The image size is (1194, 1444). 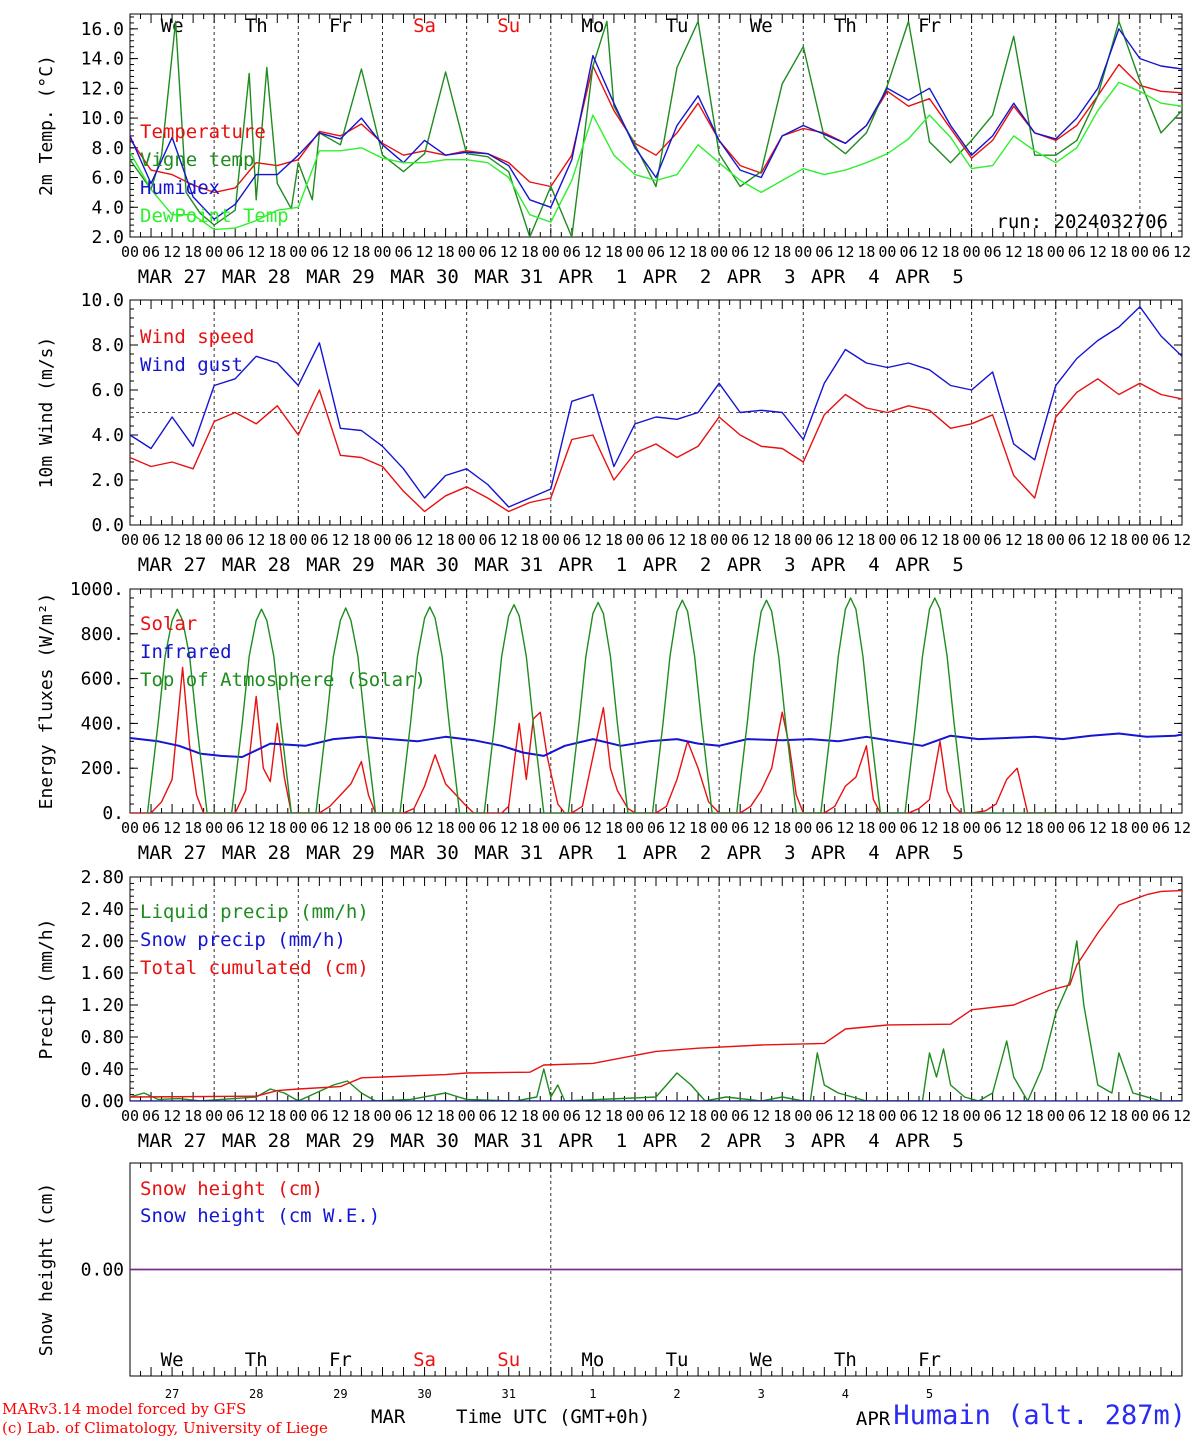 What do you see at coordinates (340, 1394) in the screenshot?
I see `day-number-label: 29` at bounding box center [340, 1394].